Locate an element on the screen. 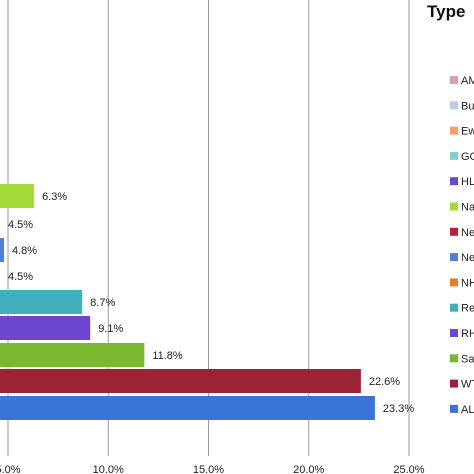  bar-value-label: 8.7% is located at coordinates (102, 303).